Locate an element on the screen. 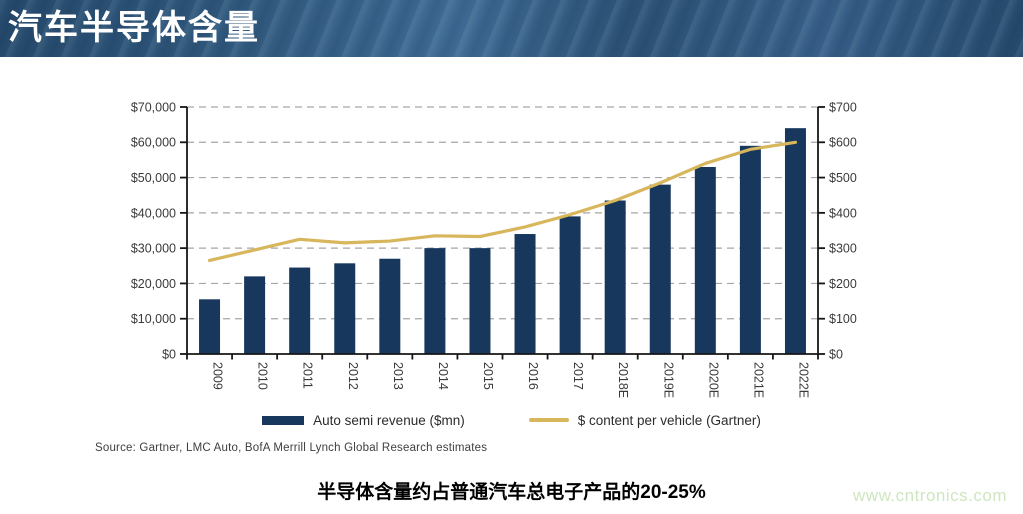 The width and height of the screenshot is (1023, 514). x-tick-label: 2022E is located at coordinates (803, 380).